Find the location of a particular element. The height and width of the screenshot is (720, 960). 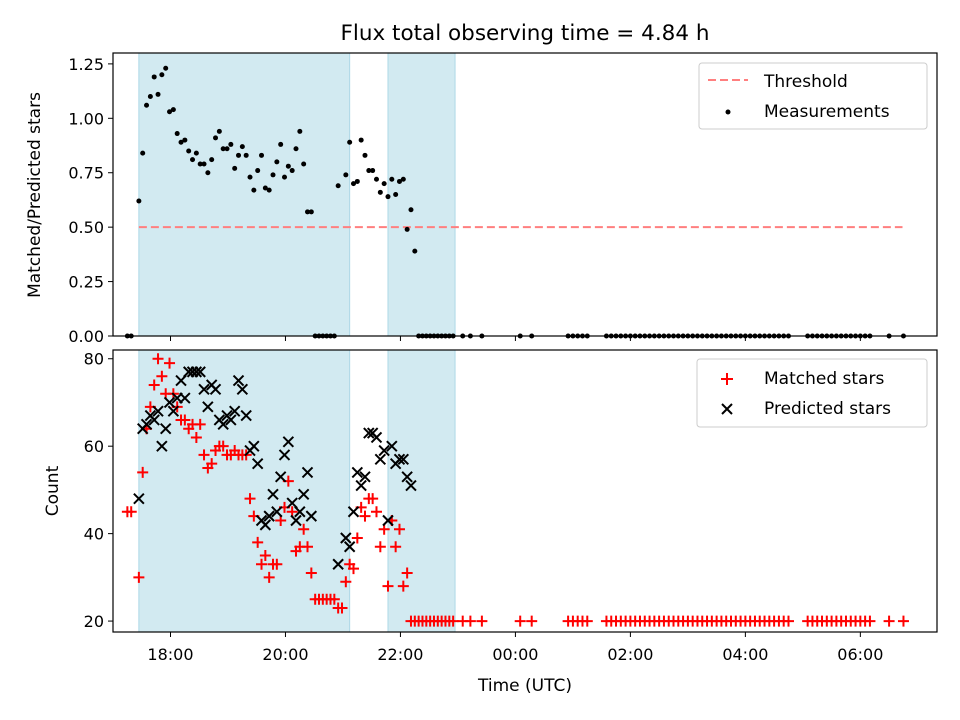

ratio-legend: Threshold Measurements is located at coordinates (813, 96).